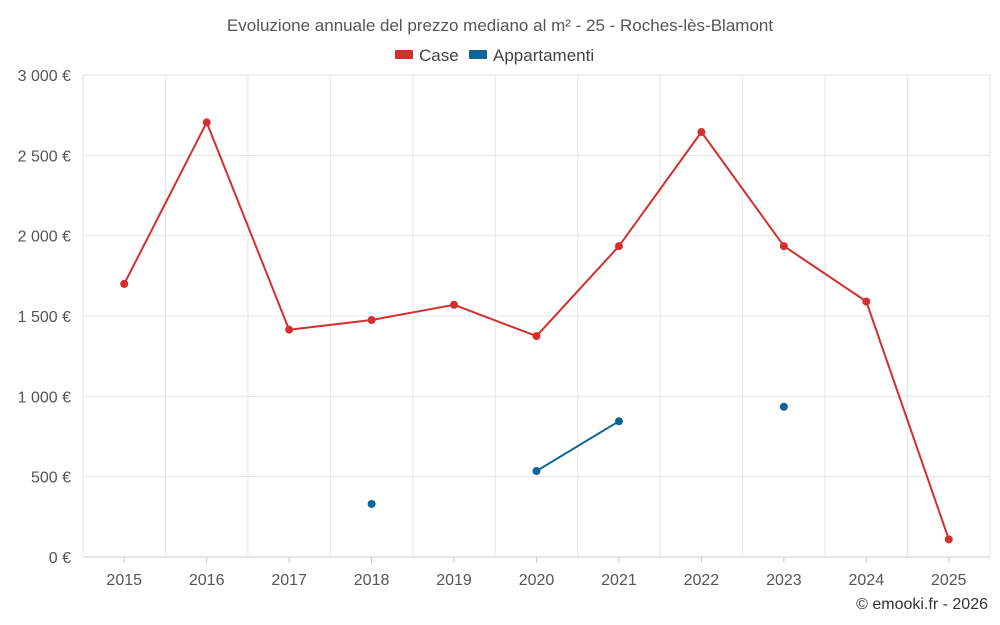  What do you see at coordinates (784, 580) in the screenshot?
I see `x-tick-label: 2023` at bounding box center [784, 580].